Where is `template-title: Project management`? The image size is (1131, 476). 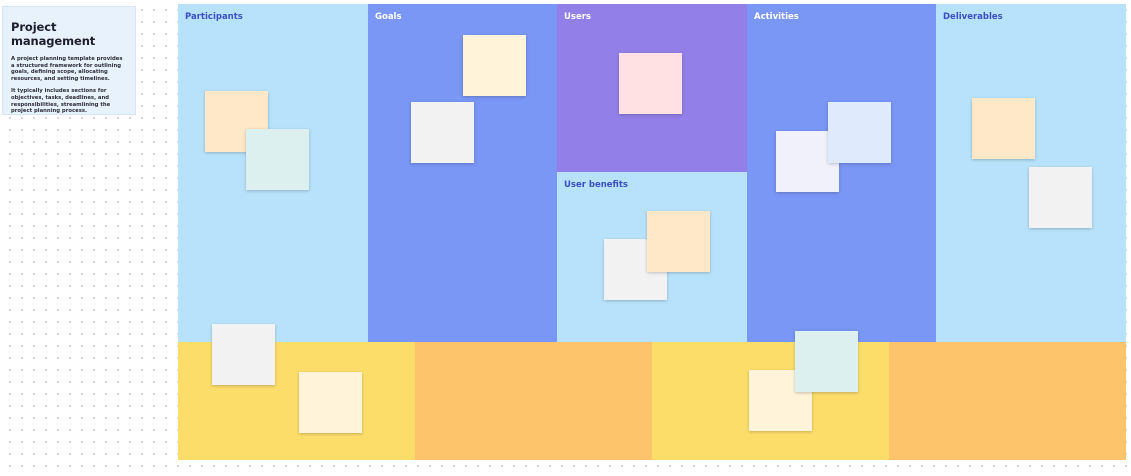 template-title: Project management is located at coordinates (53, 34).